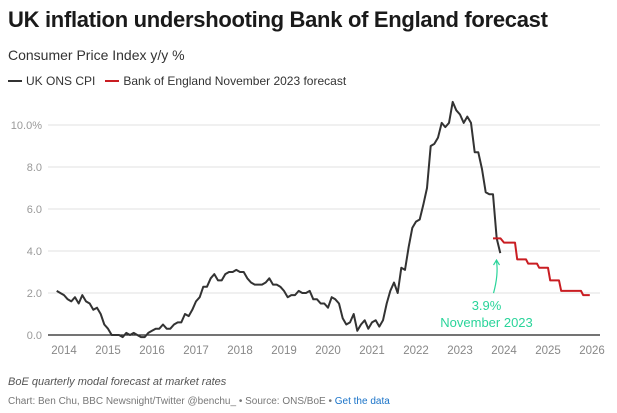  What do you see at coordinates (548, 351) in the screenshot?
I see `x-tick-label: 2025` at bounding box center [548, 351].